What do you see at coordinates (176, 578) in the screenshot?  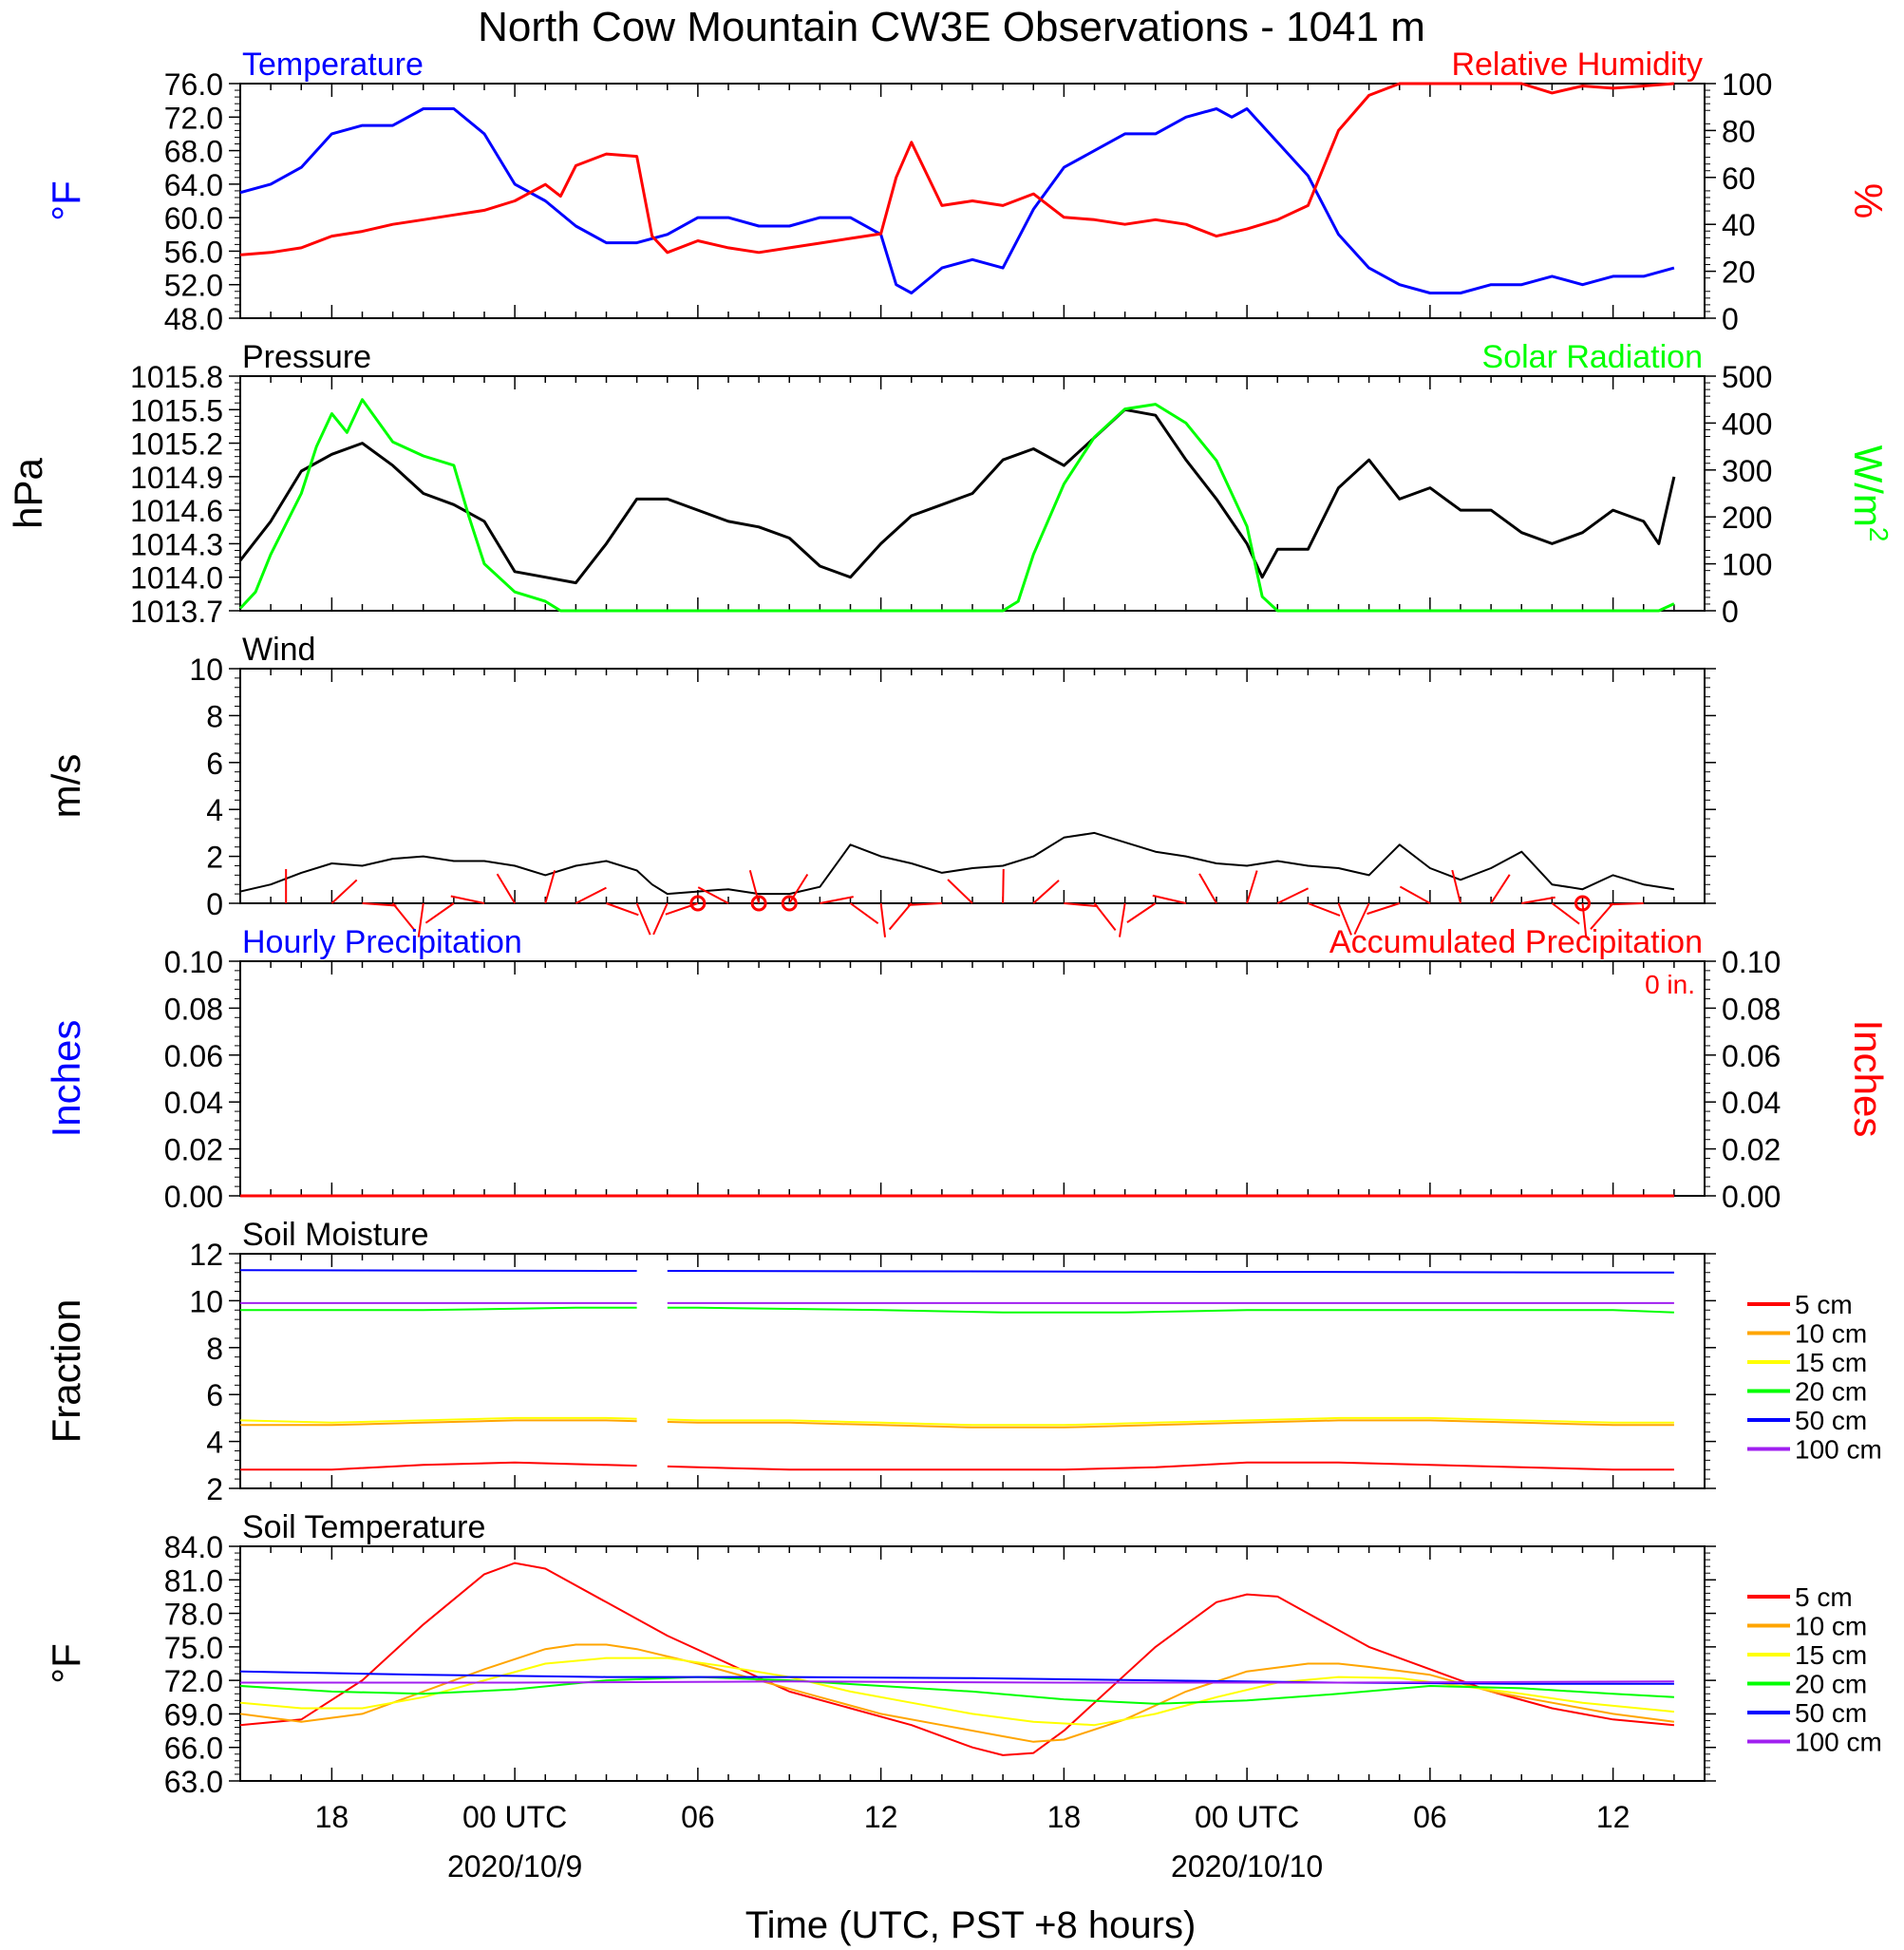 I see `y-left-tick-label: 1014.0` at bounding box center [176, 578].